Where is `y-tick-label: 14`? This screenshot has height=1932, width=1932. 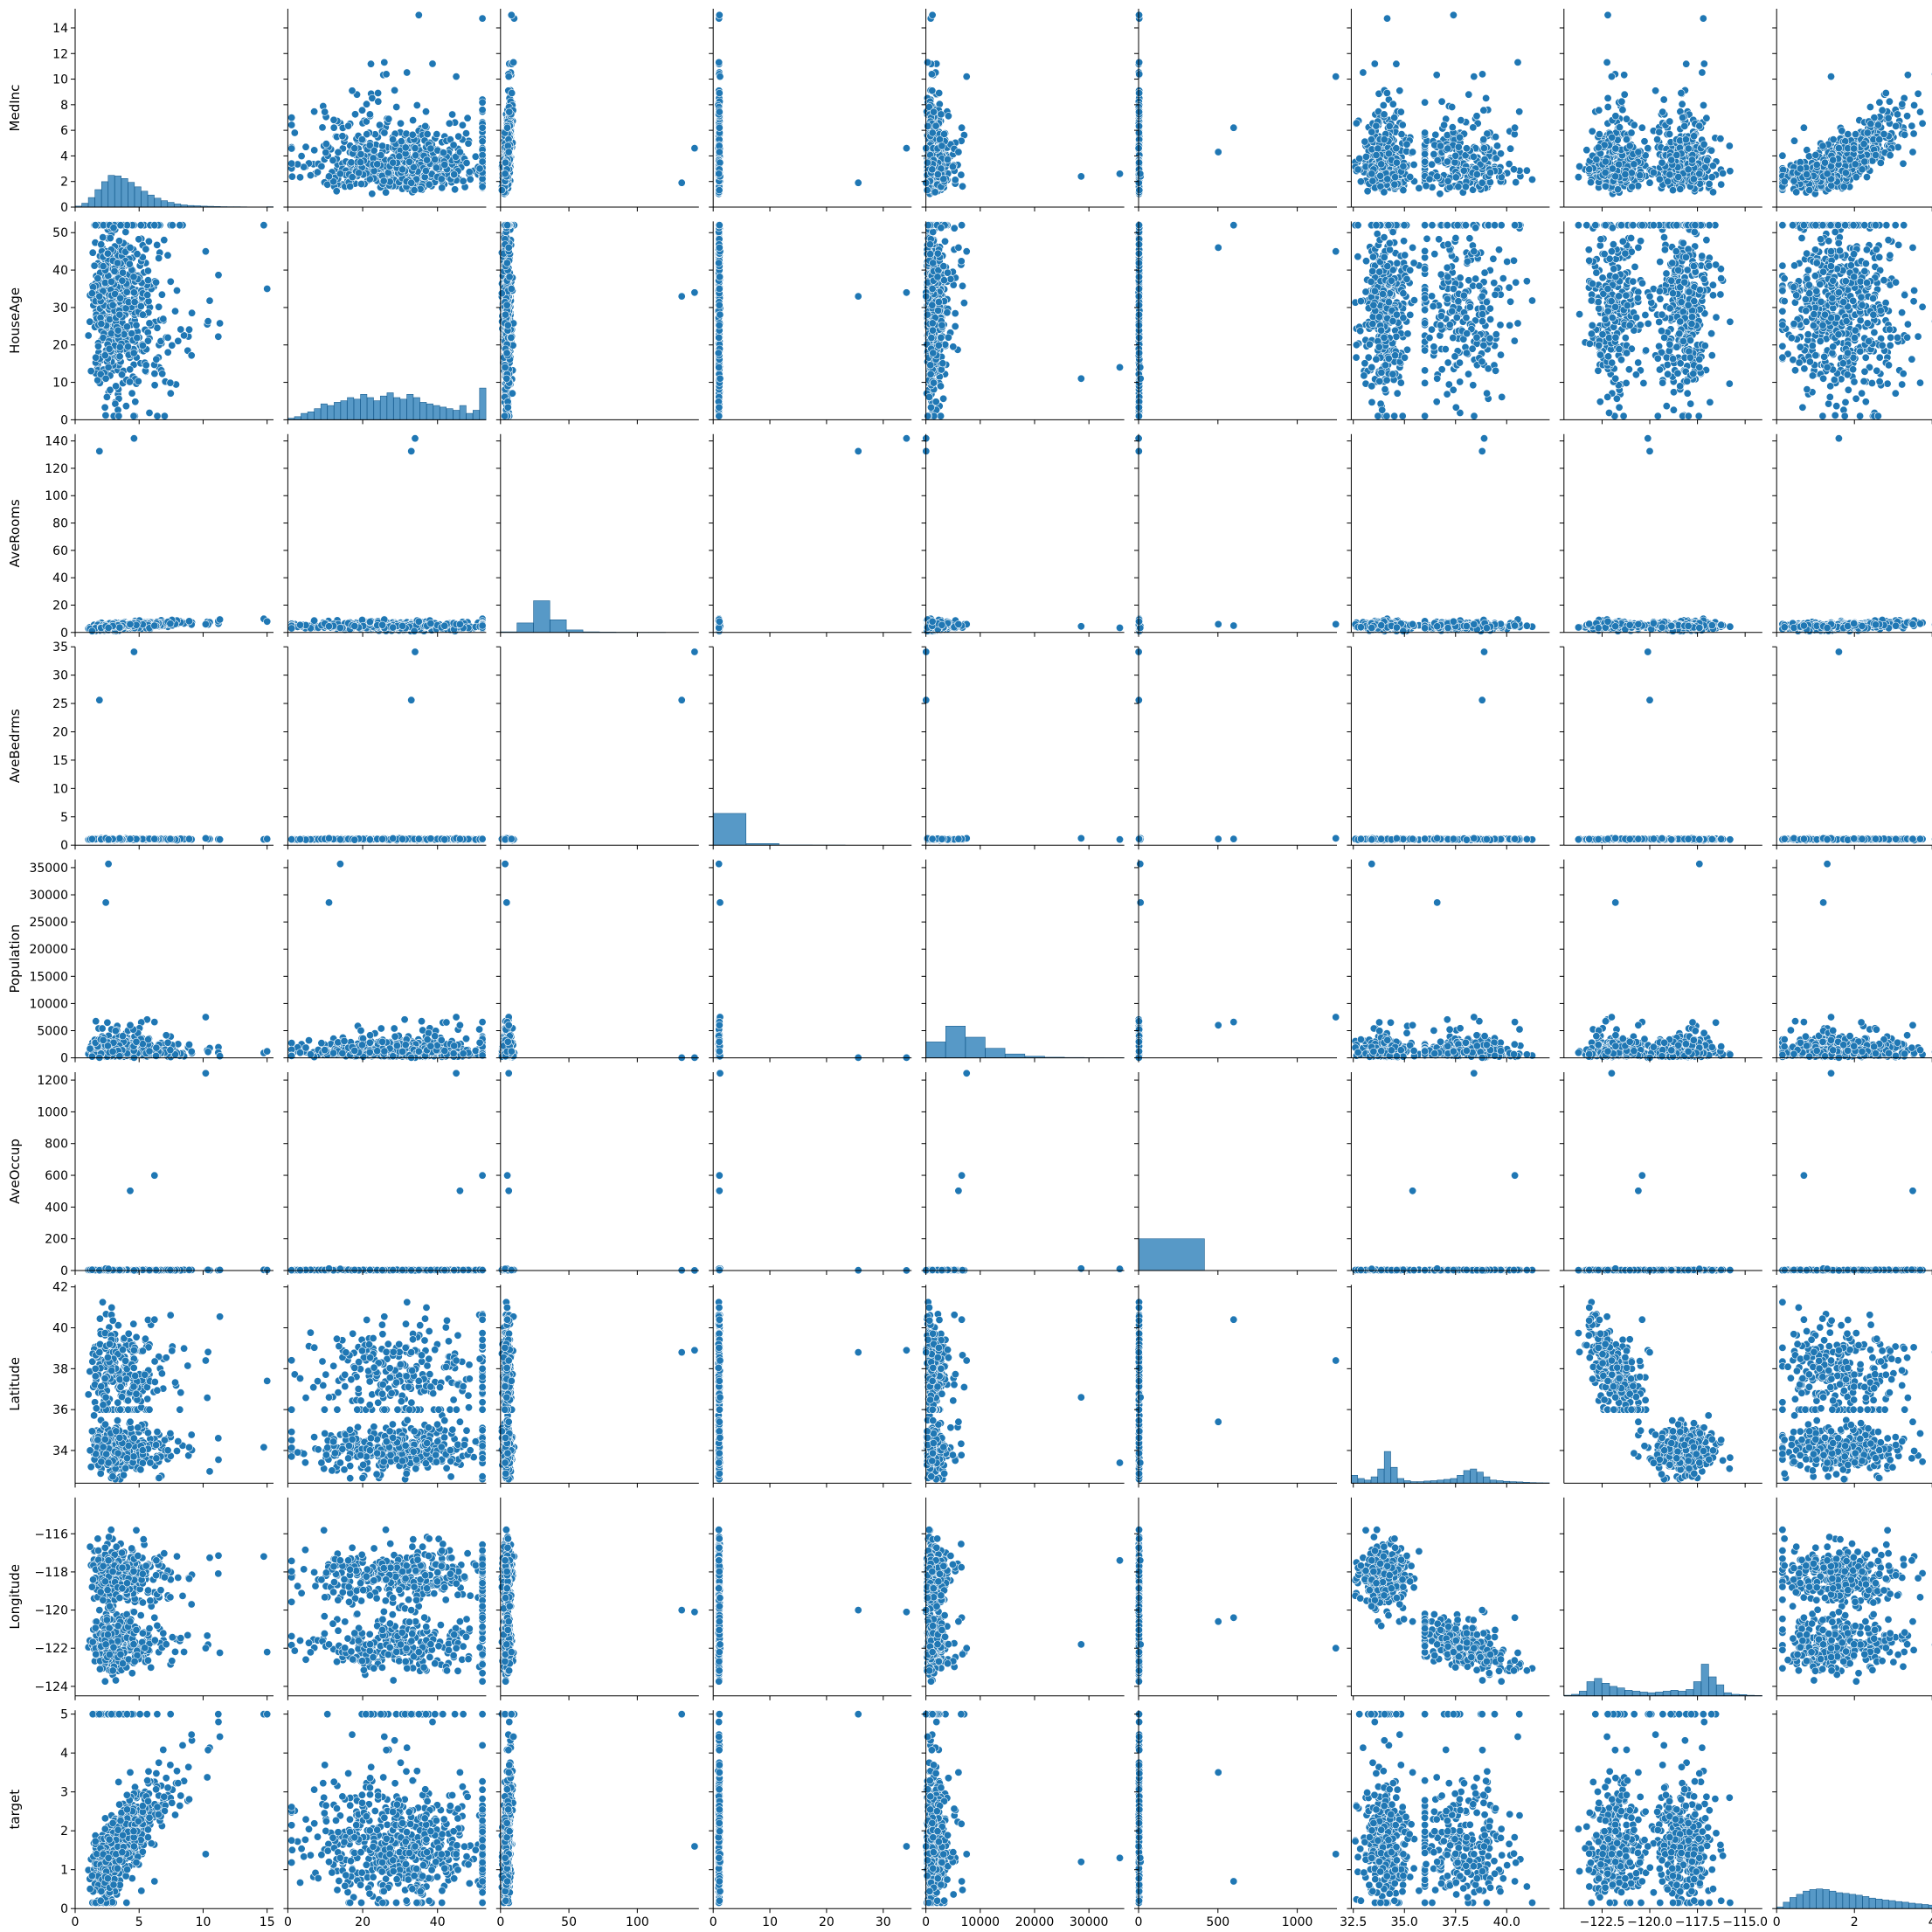
y-tick-label: 14 is located at coordinates (60, 29).